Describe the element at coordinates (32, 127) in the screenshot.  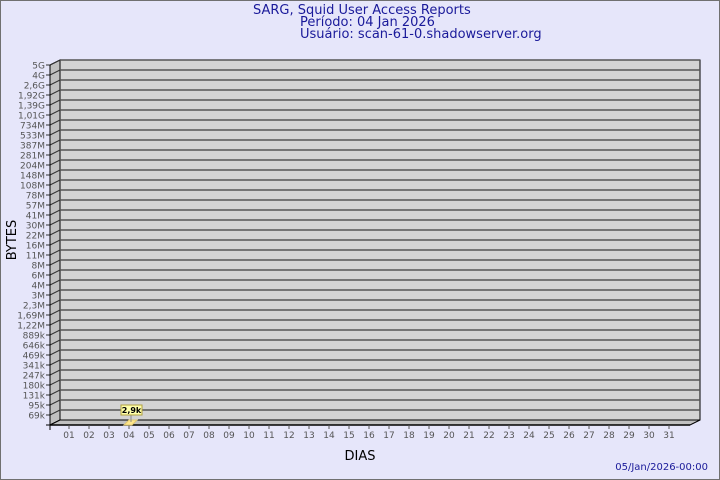
I see `y-tick-label: 734M` at that location.